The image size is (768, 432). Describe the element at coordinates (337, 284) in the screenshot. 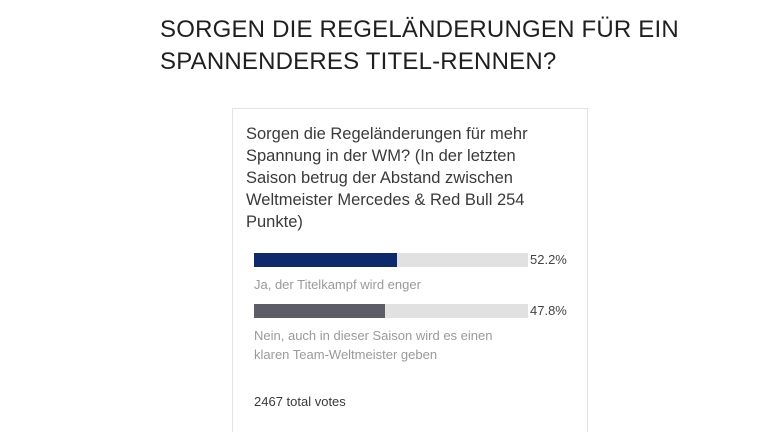

I see `option-label: Ja, der Titelkampf wird enger` at that location.